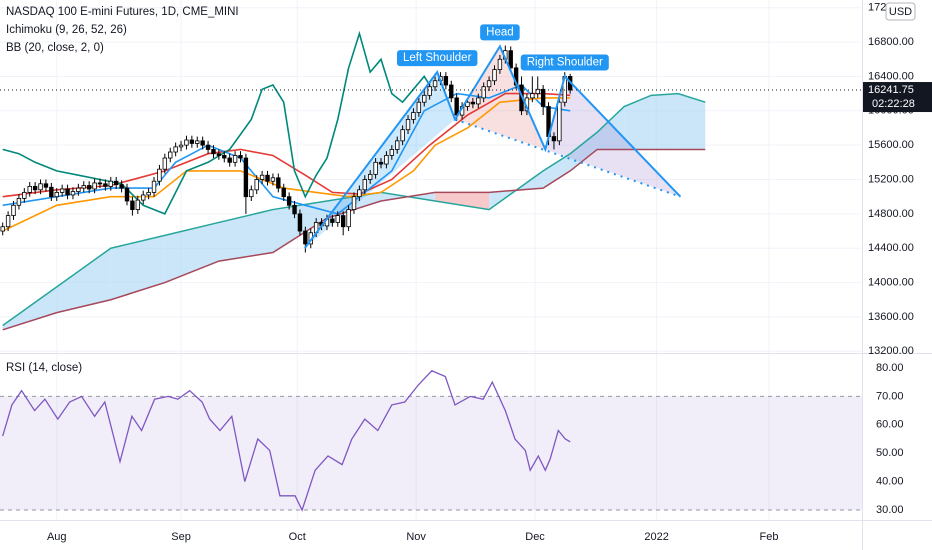 The width and height of the screenshot is (932, 550). What do you see at coordinates (437, 58) in the screenshot?
I see `annotation-label: Left Shoulder` at bounding box center [437, 58].